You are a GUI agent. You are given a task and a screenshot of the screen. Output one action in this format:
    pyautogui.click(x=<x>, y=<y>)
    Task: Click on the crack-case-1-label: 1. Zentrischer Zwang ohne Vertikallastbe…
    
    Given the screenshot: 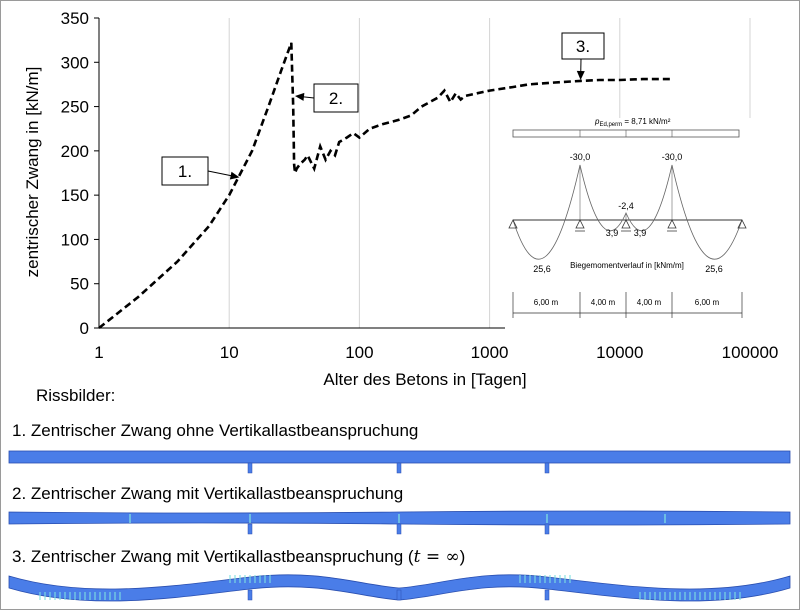 What is the action you would take?
    pyautogui.click(x=215, y=430)
    